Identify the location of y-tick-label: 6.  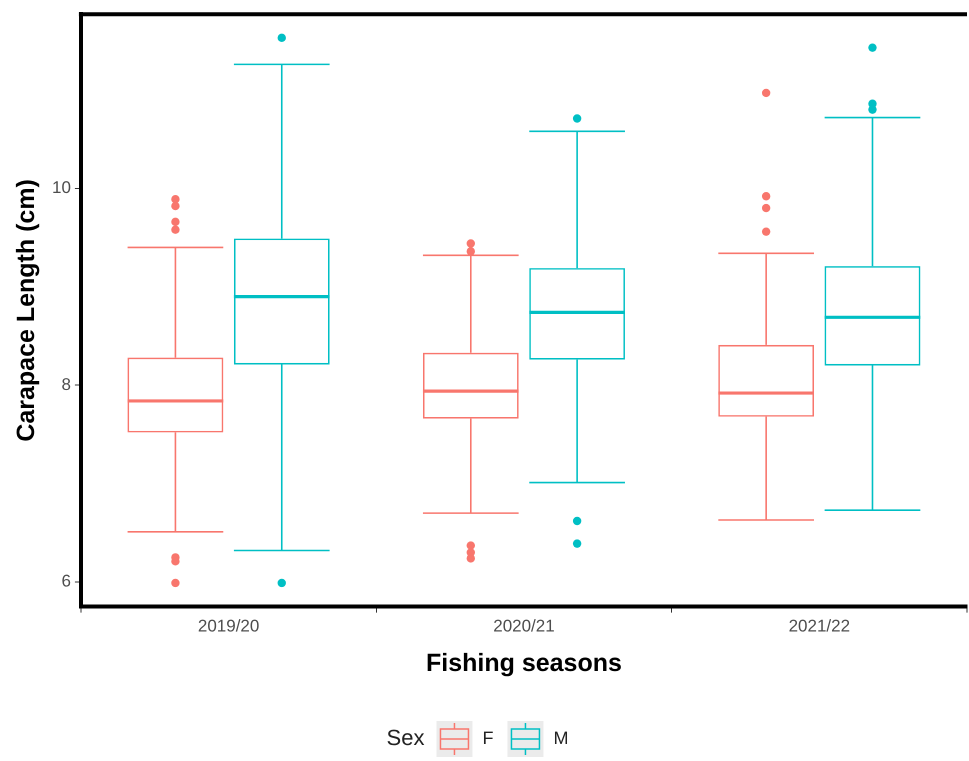
(66, 581).